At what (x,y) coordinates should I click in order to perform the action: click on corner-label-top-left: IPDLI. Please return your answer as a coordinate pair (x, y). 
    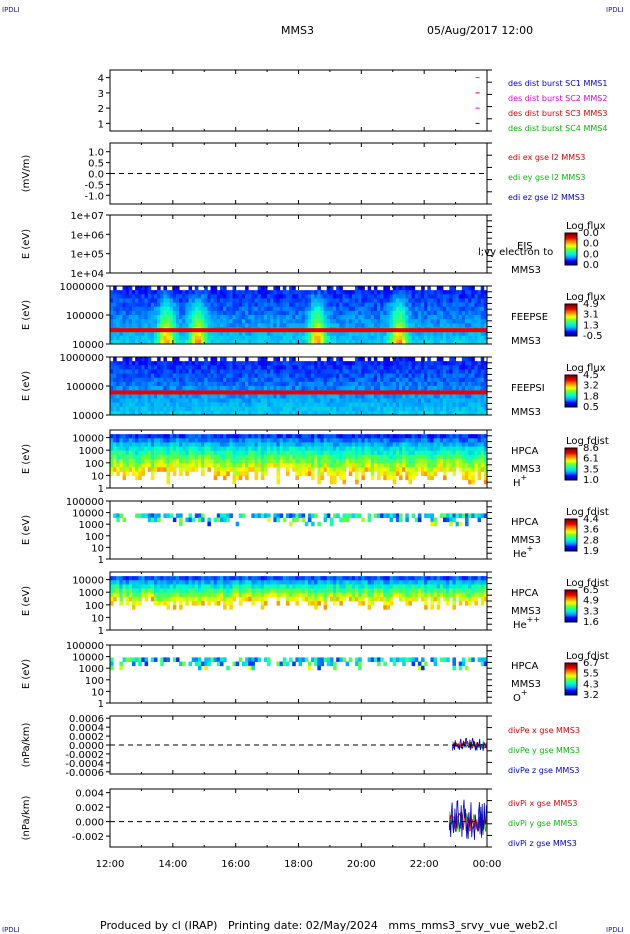
    Looking at the image, I should click on (11, 10).